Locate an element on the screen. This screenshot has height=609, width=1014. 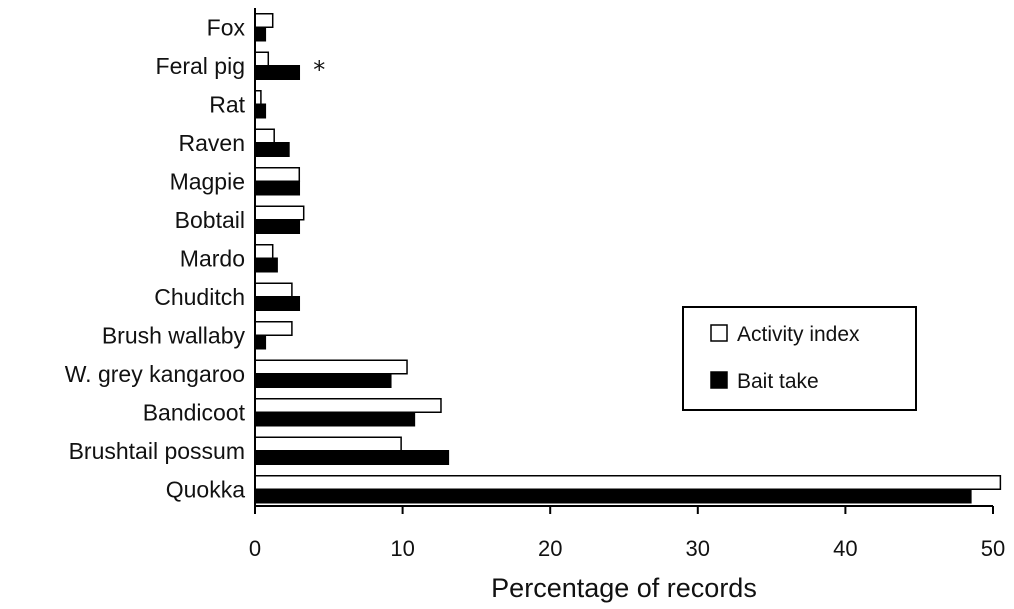
bar-bait-take-feral-pig is located at coordinates (277, 72).